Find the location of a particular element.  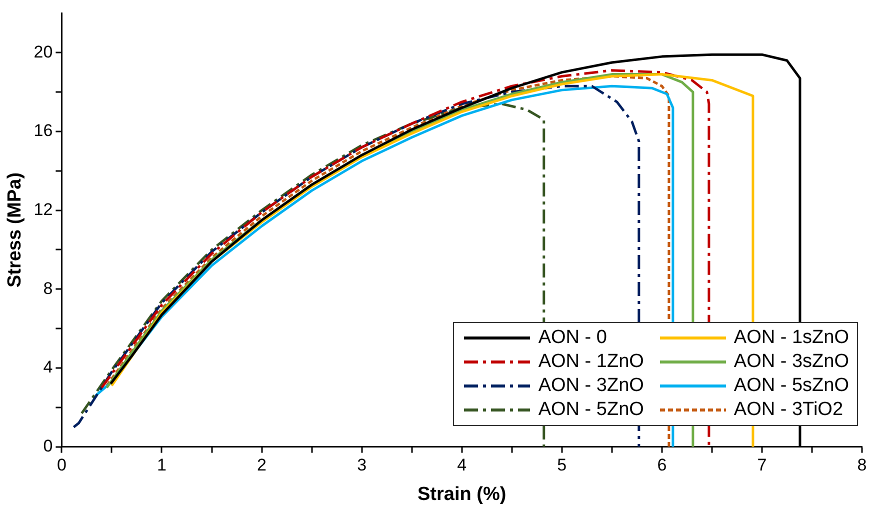

y-tick-label: 4 is located at coordinates (48, 367).